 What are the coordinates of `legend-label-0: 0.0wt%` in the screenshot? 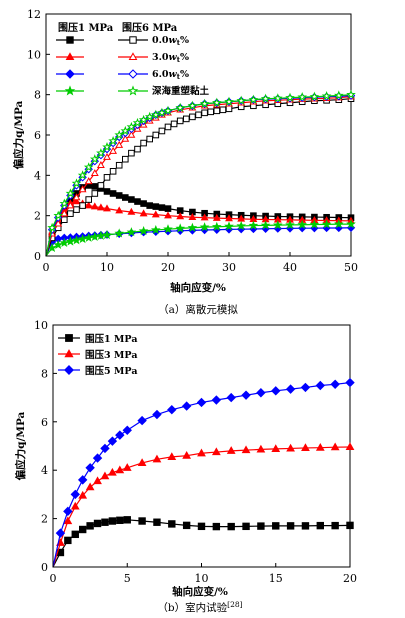 It's located at (170, 41).